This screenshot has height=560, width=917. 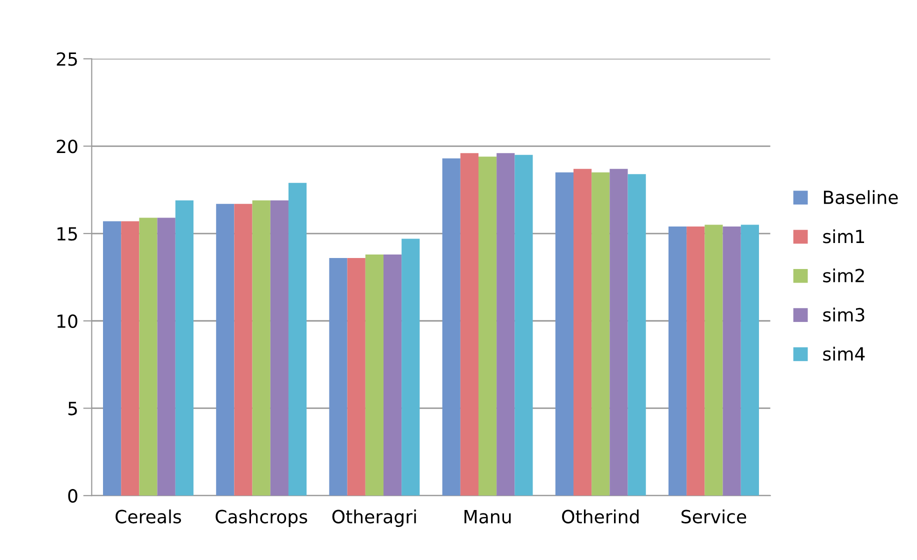 What do you see at coordinates (843, 275) in the screenshot?
I see `legend-label: sim2` at bounding box center [843, 275].